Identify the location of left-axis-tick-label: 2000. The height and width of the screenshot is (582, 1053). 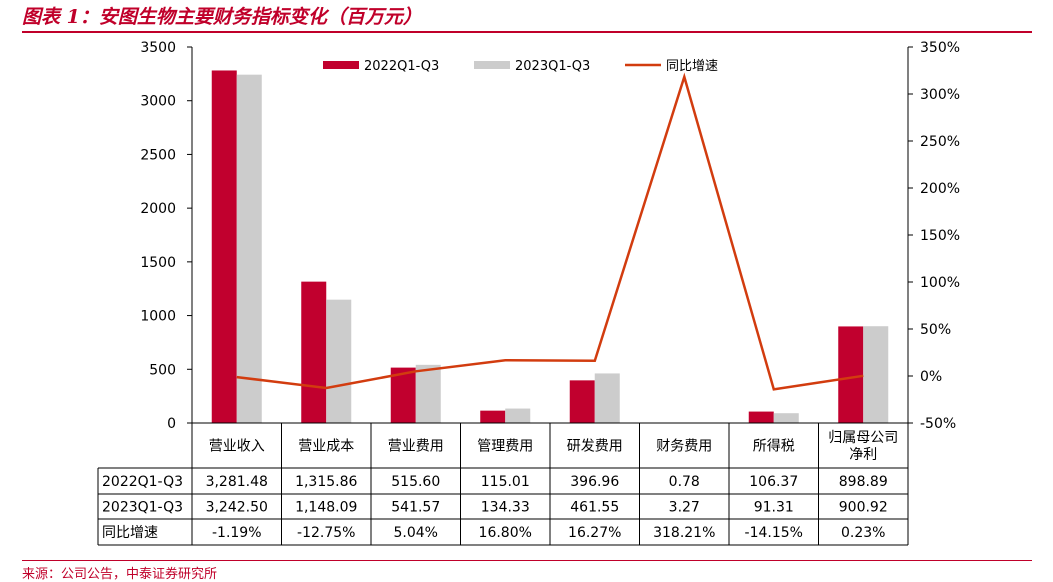
(158, 209).